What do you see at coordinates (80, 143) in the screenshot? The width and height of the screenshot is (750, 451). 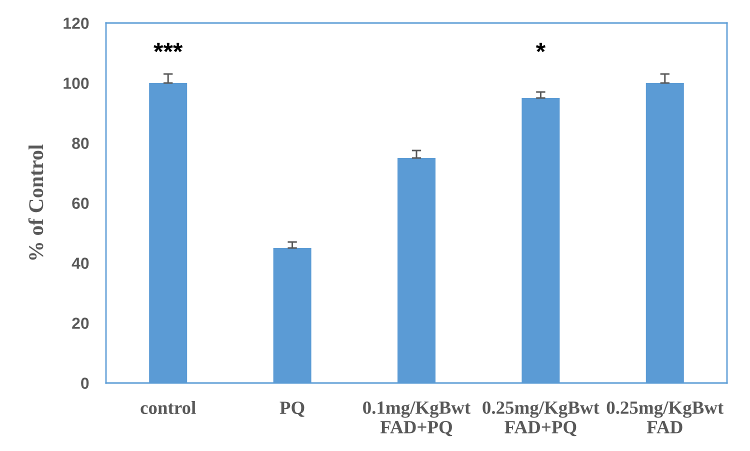 I see `y-tick-label: 80` at bounding box center [80, 143].